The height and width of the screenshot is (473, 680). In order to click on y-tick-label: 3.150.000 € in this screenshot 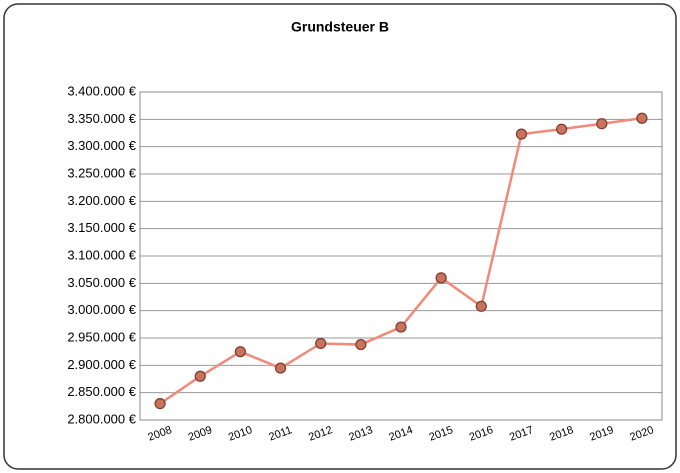, I will do `click(101, 227)`.